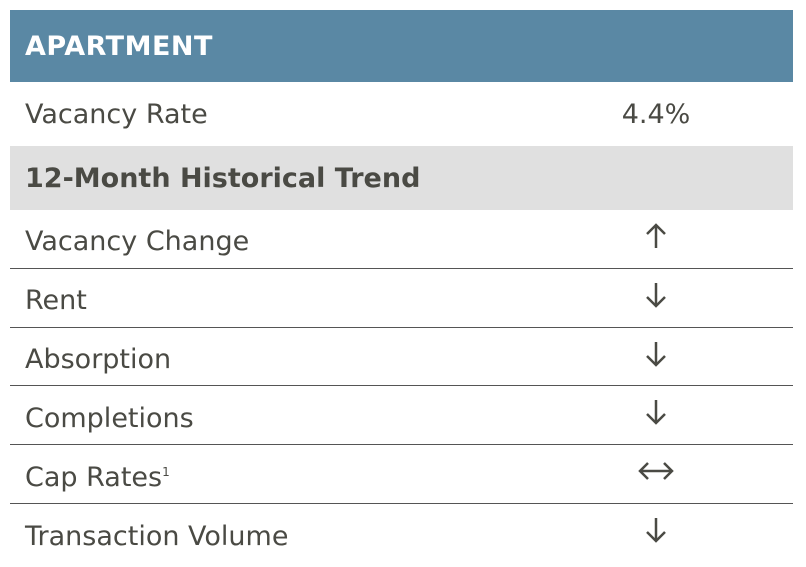 The image size is (806, 567). What do you see at coordinates (656, 236) in the screenshot?
I see `arrow-up-icon` at bounding box center [656, 236].